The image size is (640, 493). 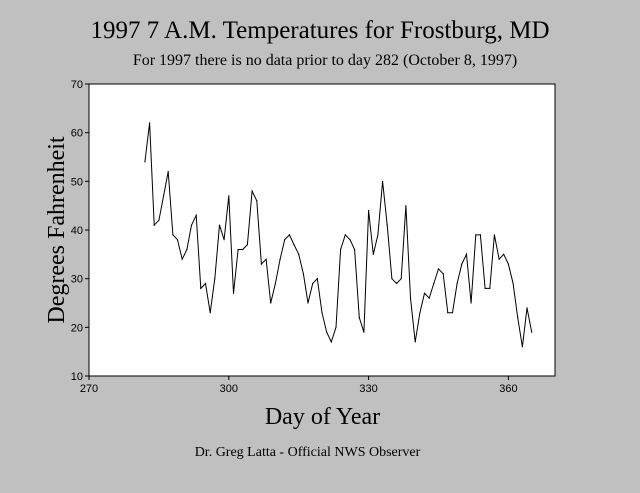 I want to click on x-tick-label: 360, so click(x=508, y=389).